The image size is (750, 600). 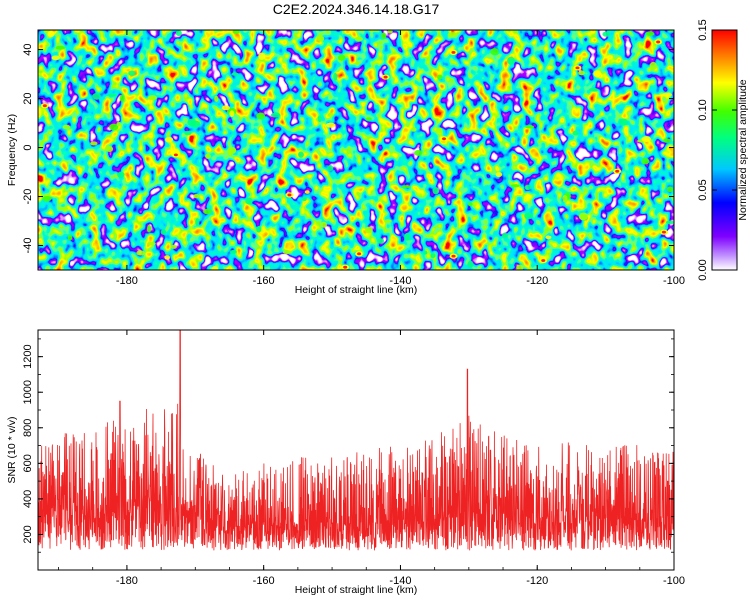 I want to click on heatmap-y-axis-label: Frequency (Hz), so click(x=12, y=150).